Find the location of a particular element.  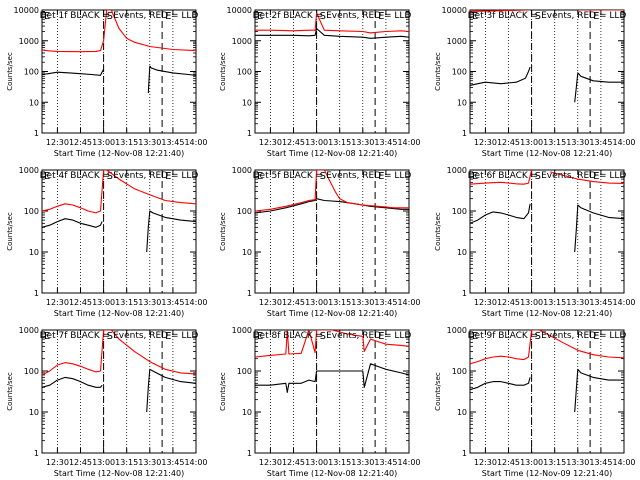

panel-title: Det 6f BLACK = Events, RED = LLD is located at coordinates (547, 176).